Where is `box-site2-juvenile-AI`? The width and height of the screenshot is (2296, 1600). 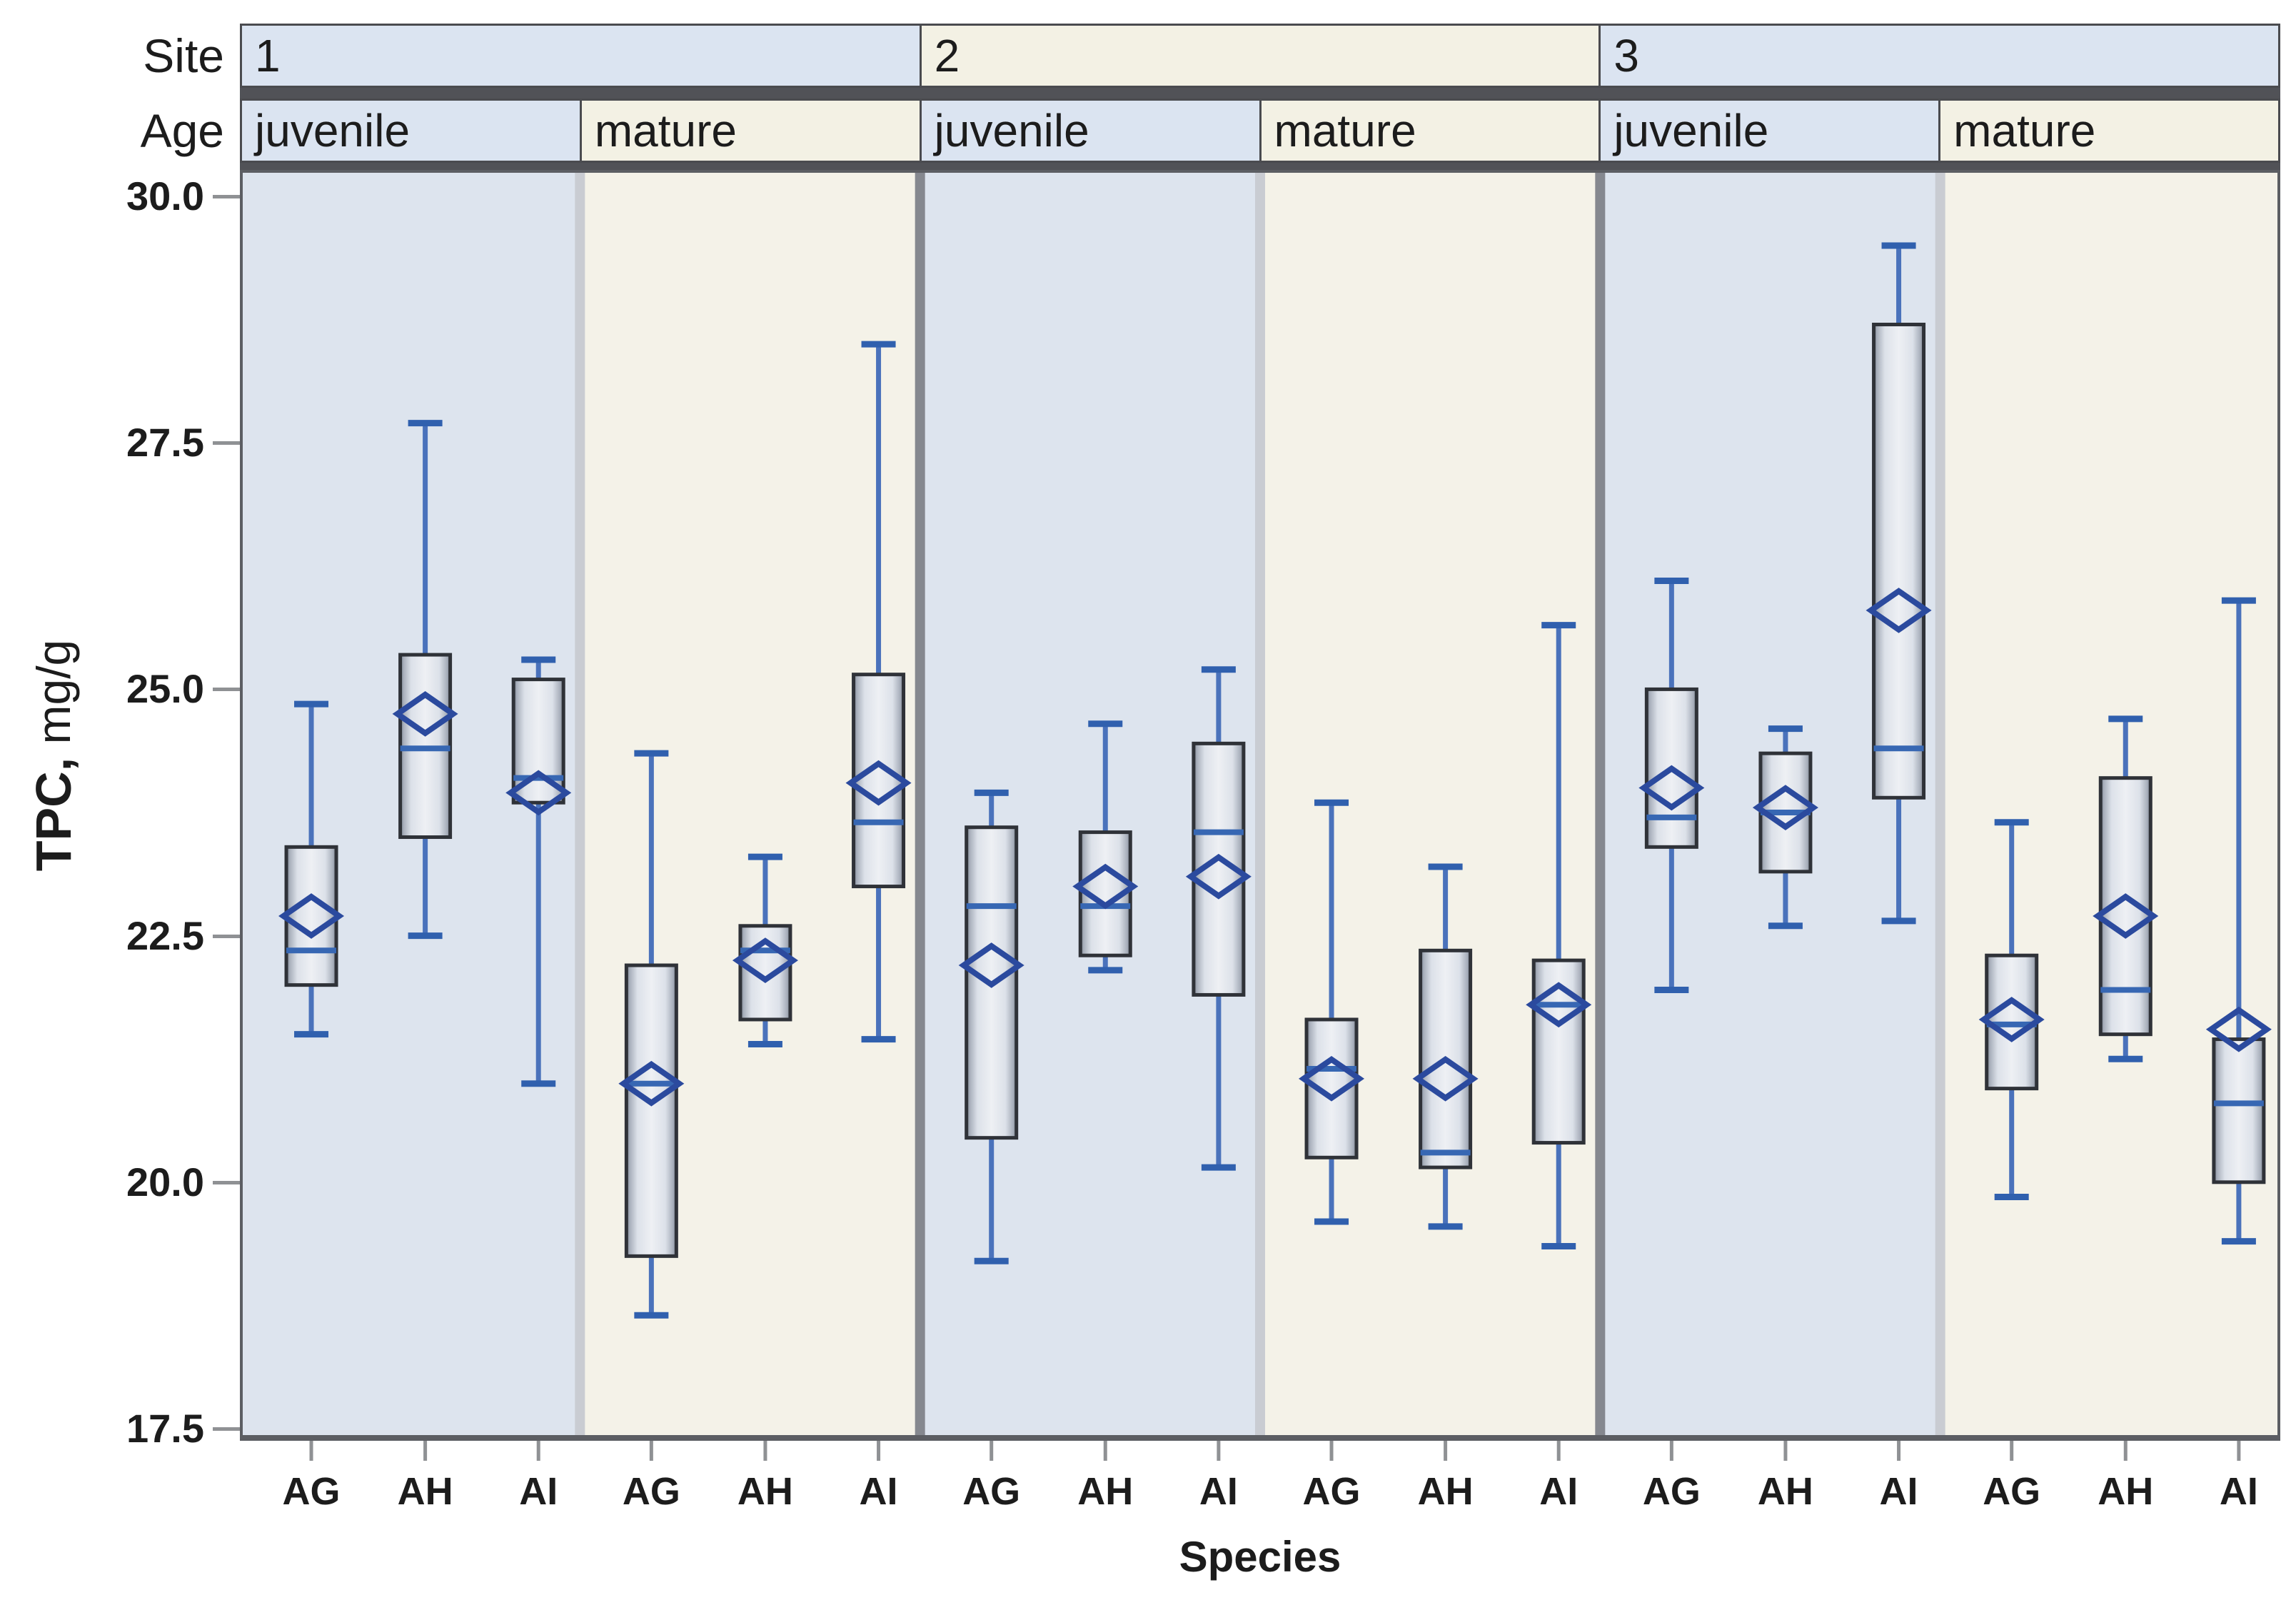
box-site2-juvenile-AI is located at coordinates (1218, 918).